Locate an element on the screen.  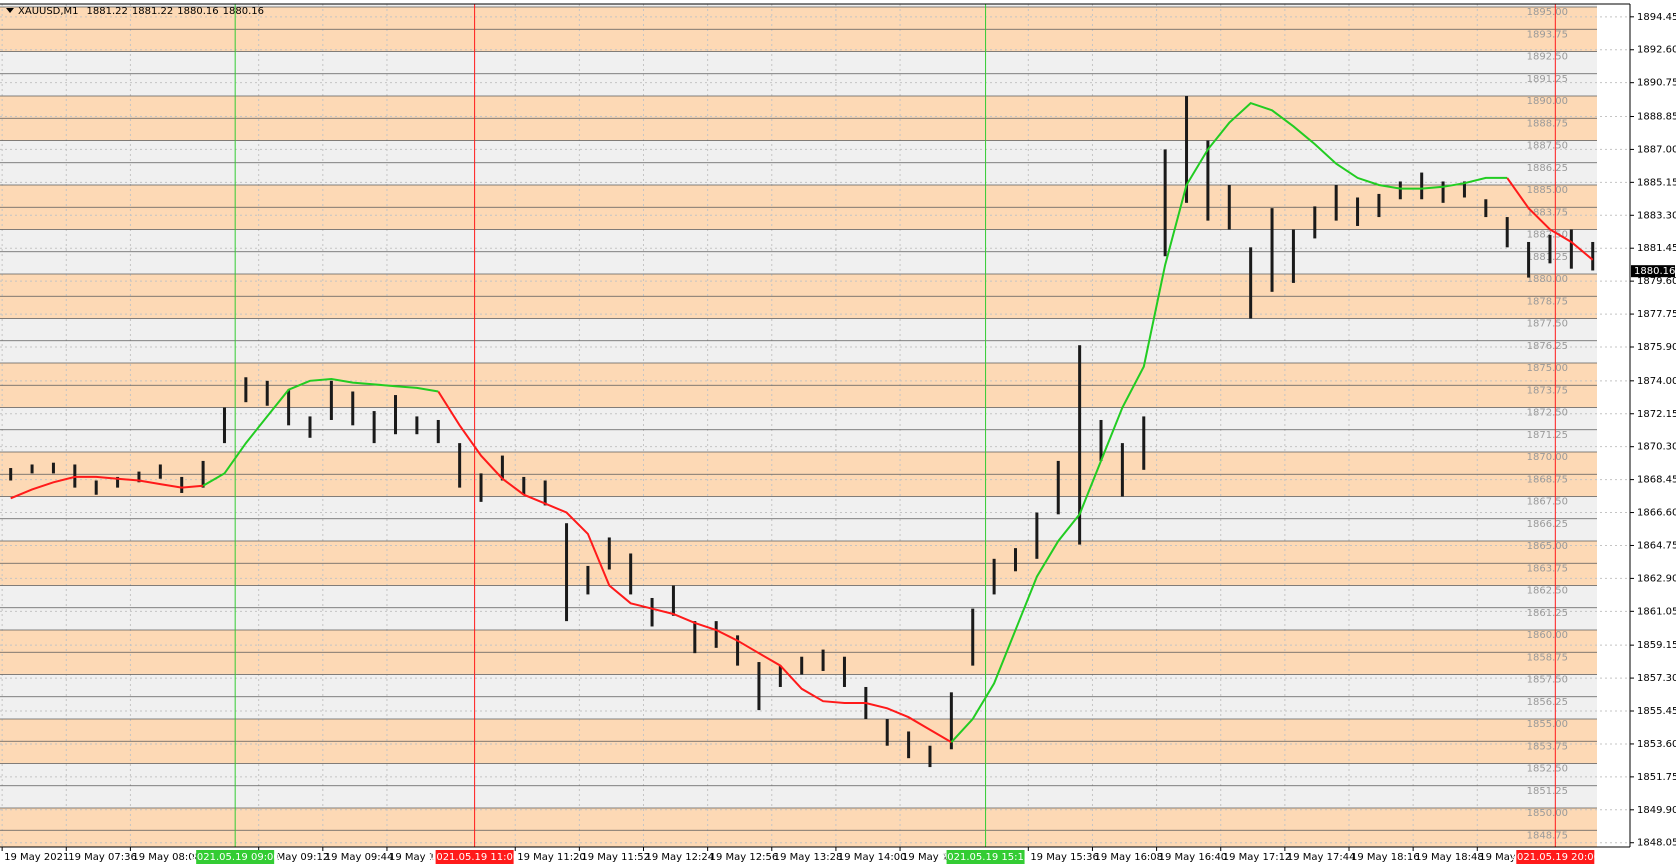
x-tick-label: 19 May 16:40 is located at coordinates (1193, 857).